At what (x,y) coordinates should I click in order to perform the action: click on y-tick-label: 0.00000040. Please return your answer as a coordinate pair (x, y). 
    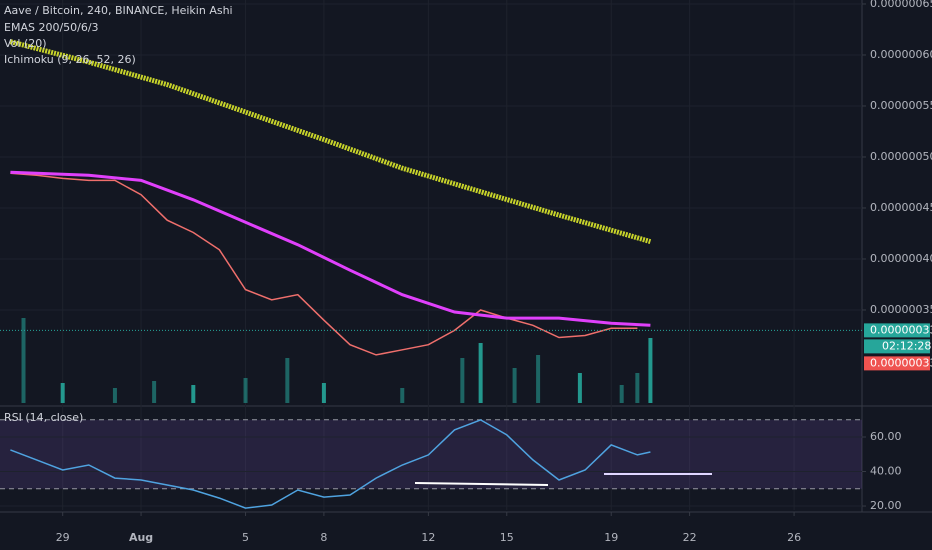
    Looking at the image, I should click on (901, 258).